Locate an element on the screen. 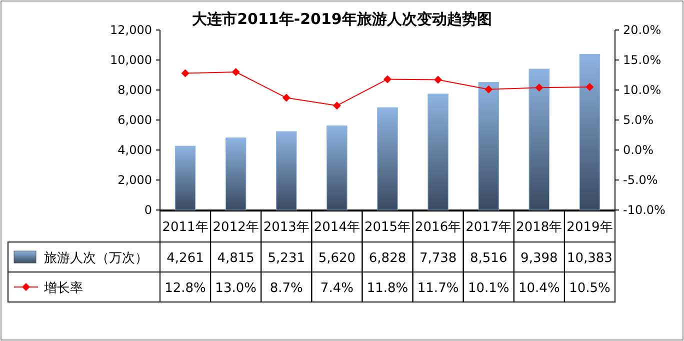 The image size is (684, 341). y-tick-label: 10,000 is located at coordinates (131, 60).